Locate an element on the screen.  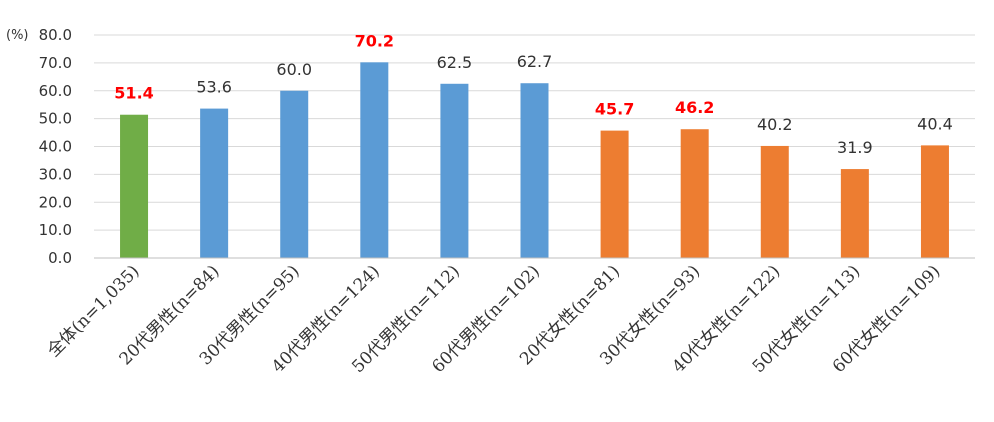
y-tick-label: 20.0 is located at coordinates (55, 202).